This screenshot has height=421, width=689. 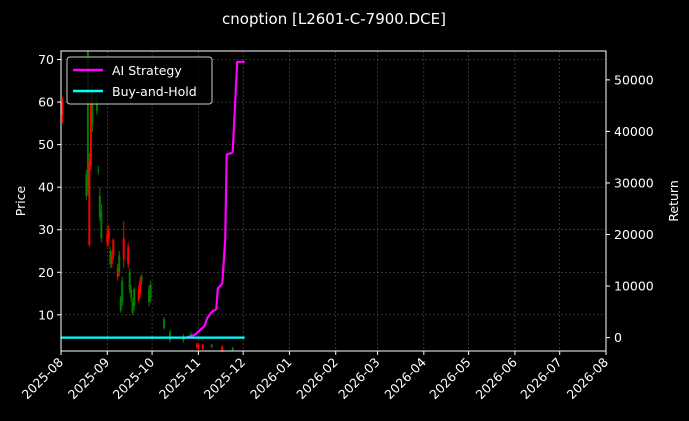 I want to click on y-left-tick-label: 70, so click(x=46, y=59).